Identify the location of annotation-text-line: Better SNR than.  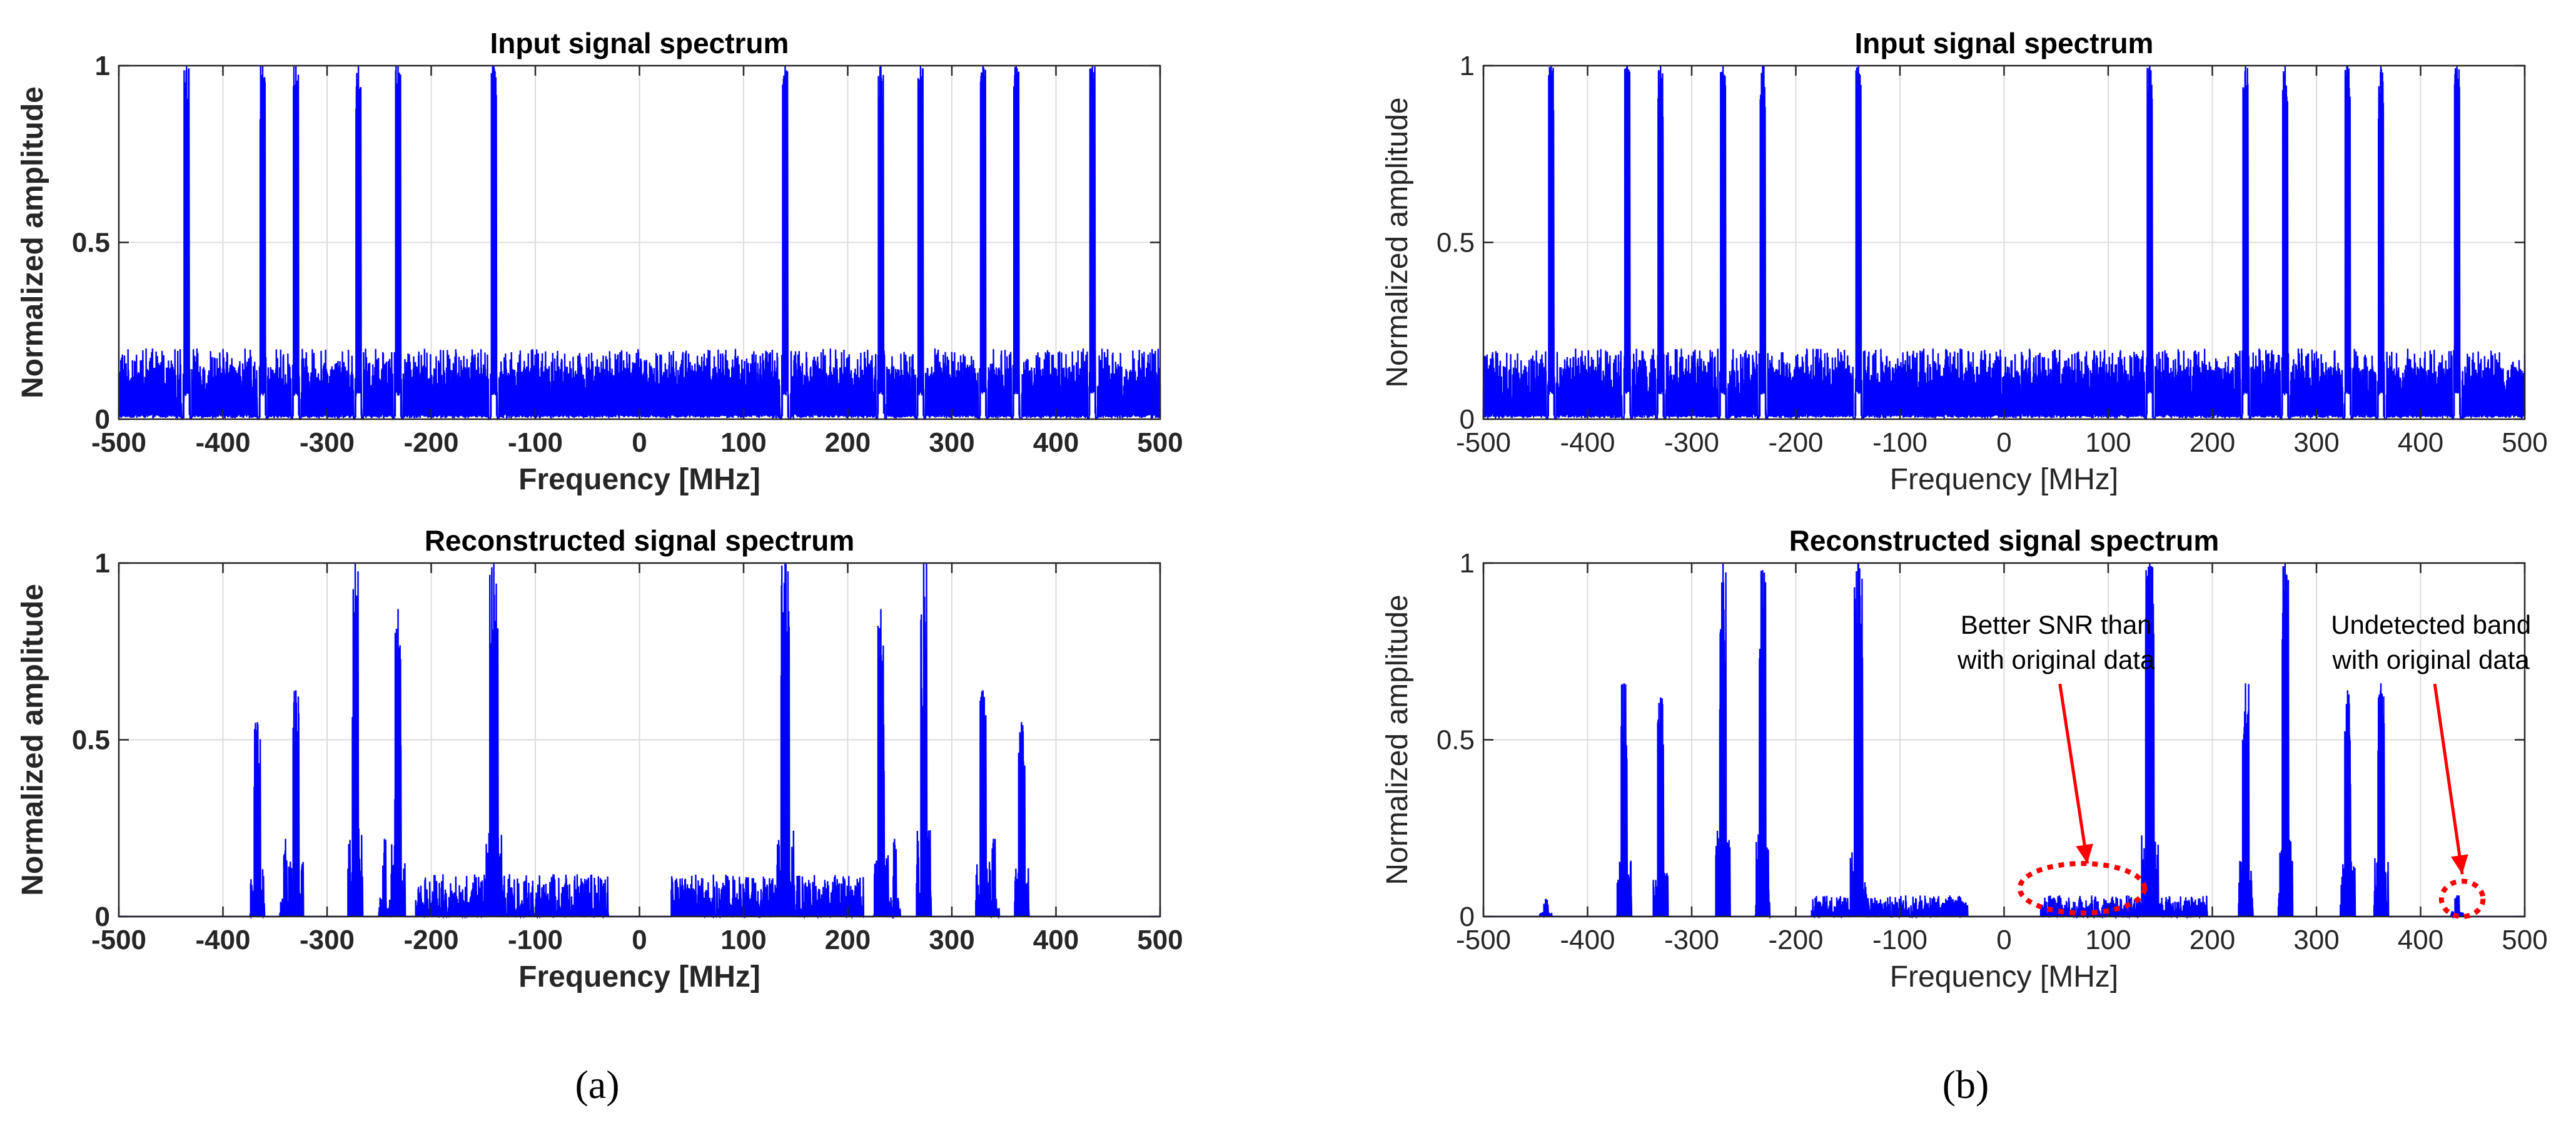
(2056, 624).